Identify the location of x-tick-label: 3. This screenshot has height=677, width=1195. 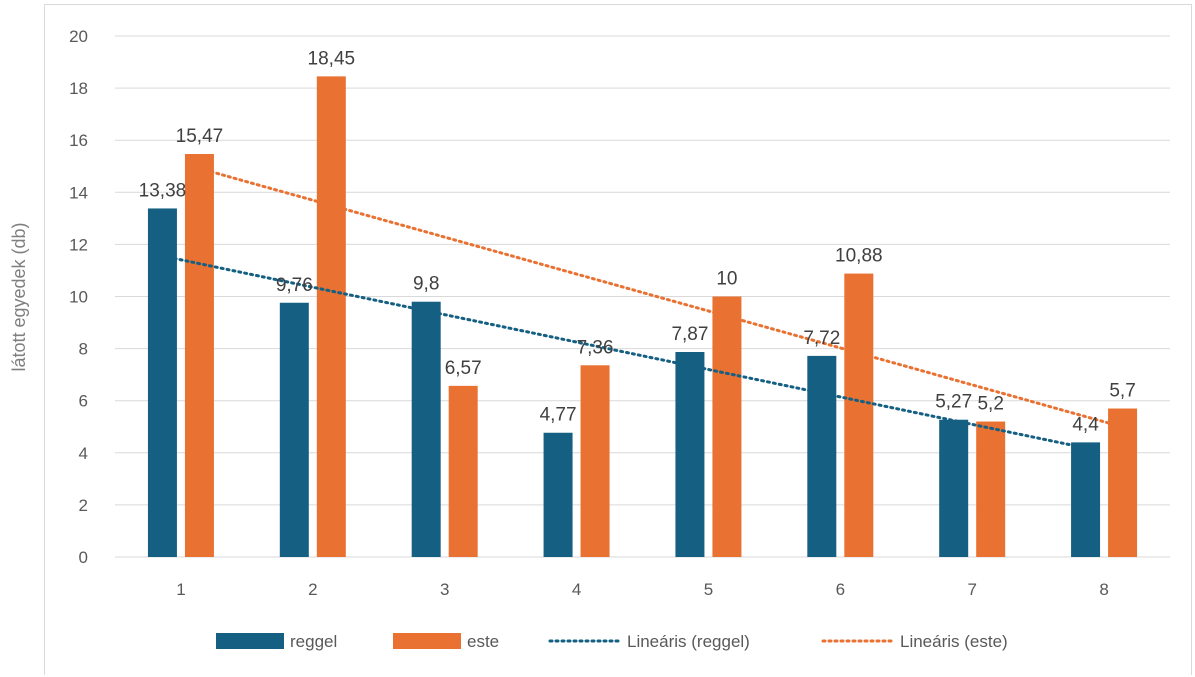
(444, 589).